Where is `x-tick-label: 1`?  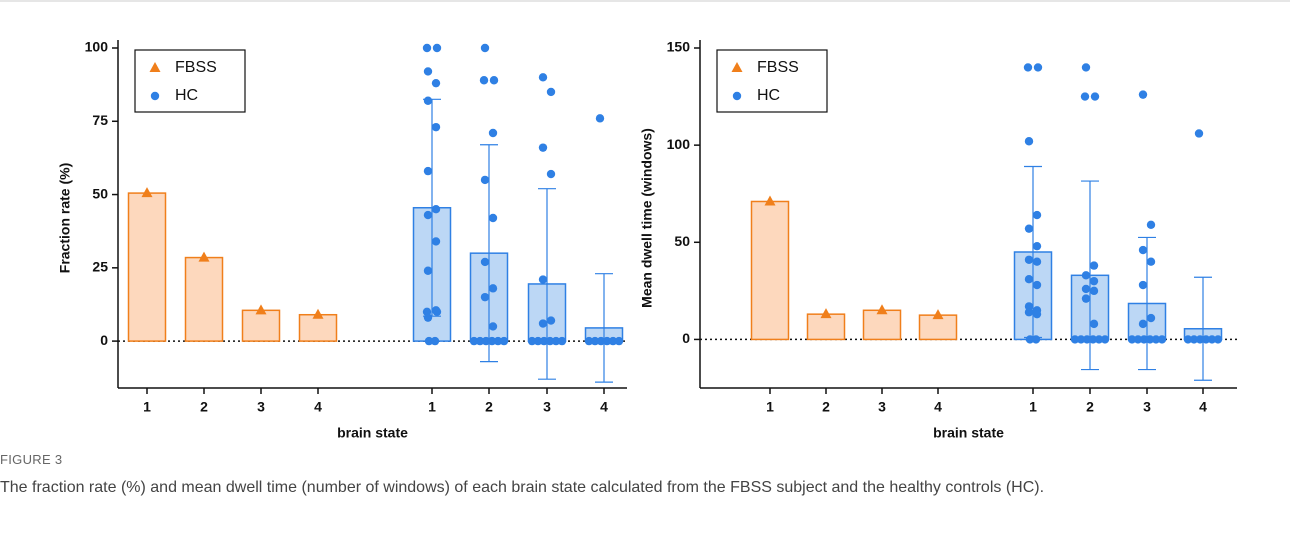
x-tick-label: 1 is located at coordinates (1033, 407).